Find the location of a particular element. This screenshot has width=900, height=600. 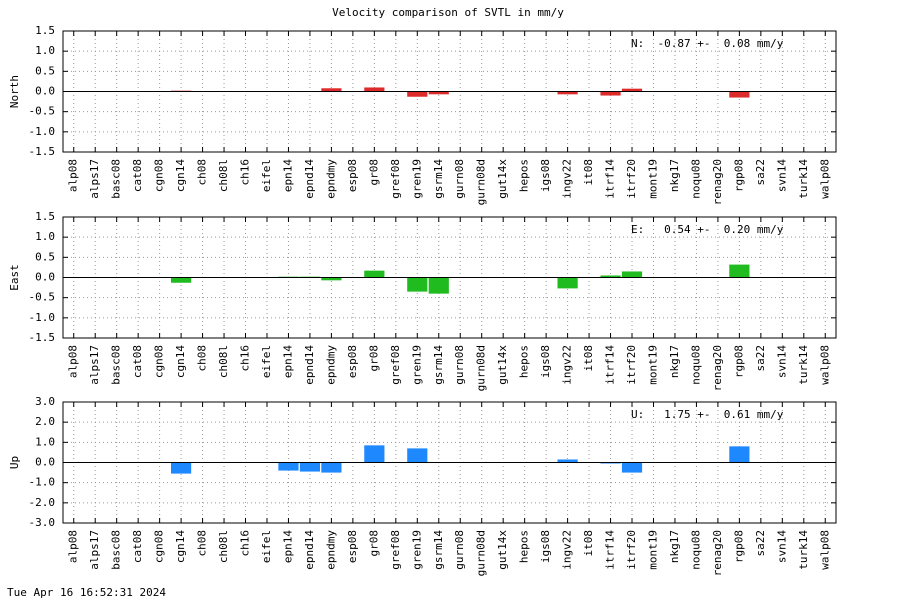

y-tick-label: 3.0 is located at coordinates (45, 401).